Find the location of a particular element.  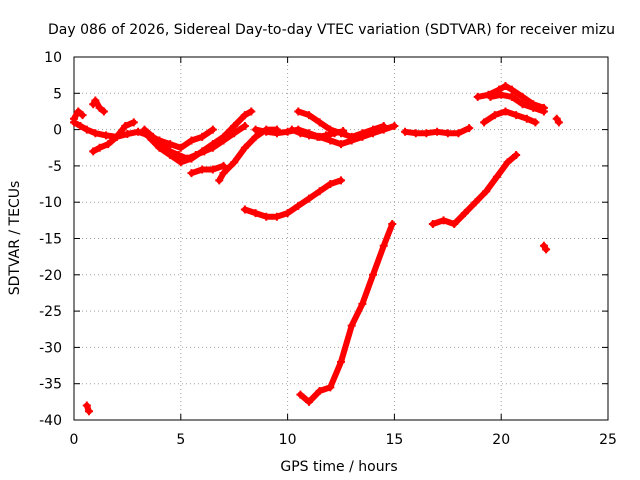

x-tick-label: 20 is located at coordinates (501, 440).